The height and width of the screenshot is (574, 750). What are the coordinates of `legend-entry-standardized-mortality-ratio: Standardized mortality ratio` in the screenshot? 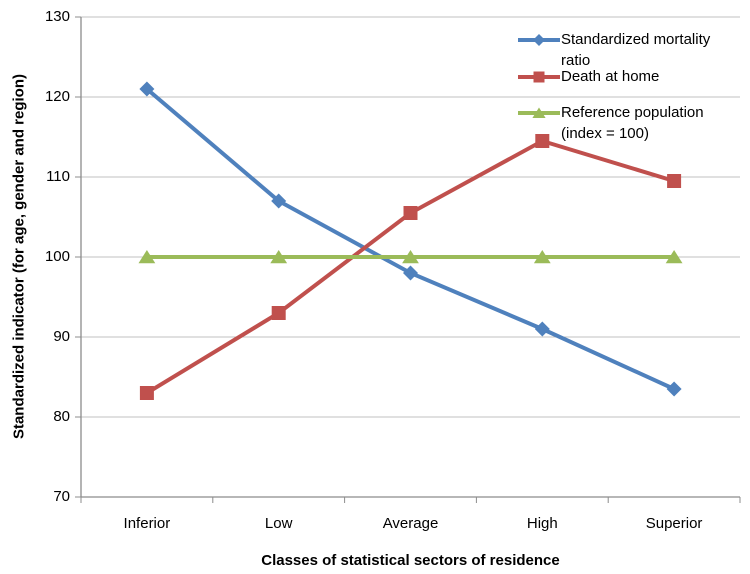 It's located at (630, 50).